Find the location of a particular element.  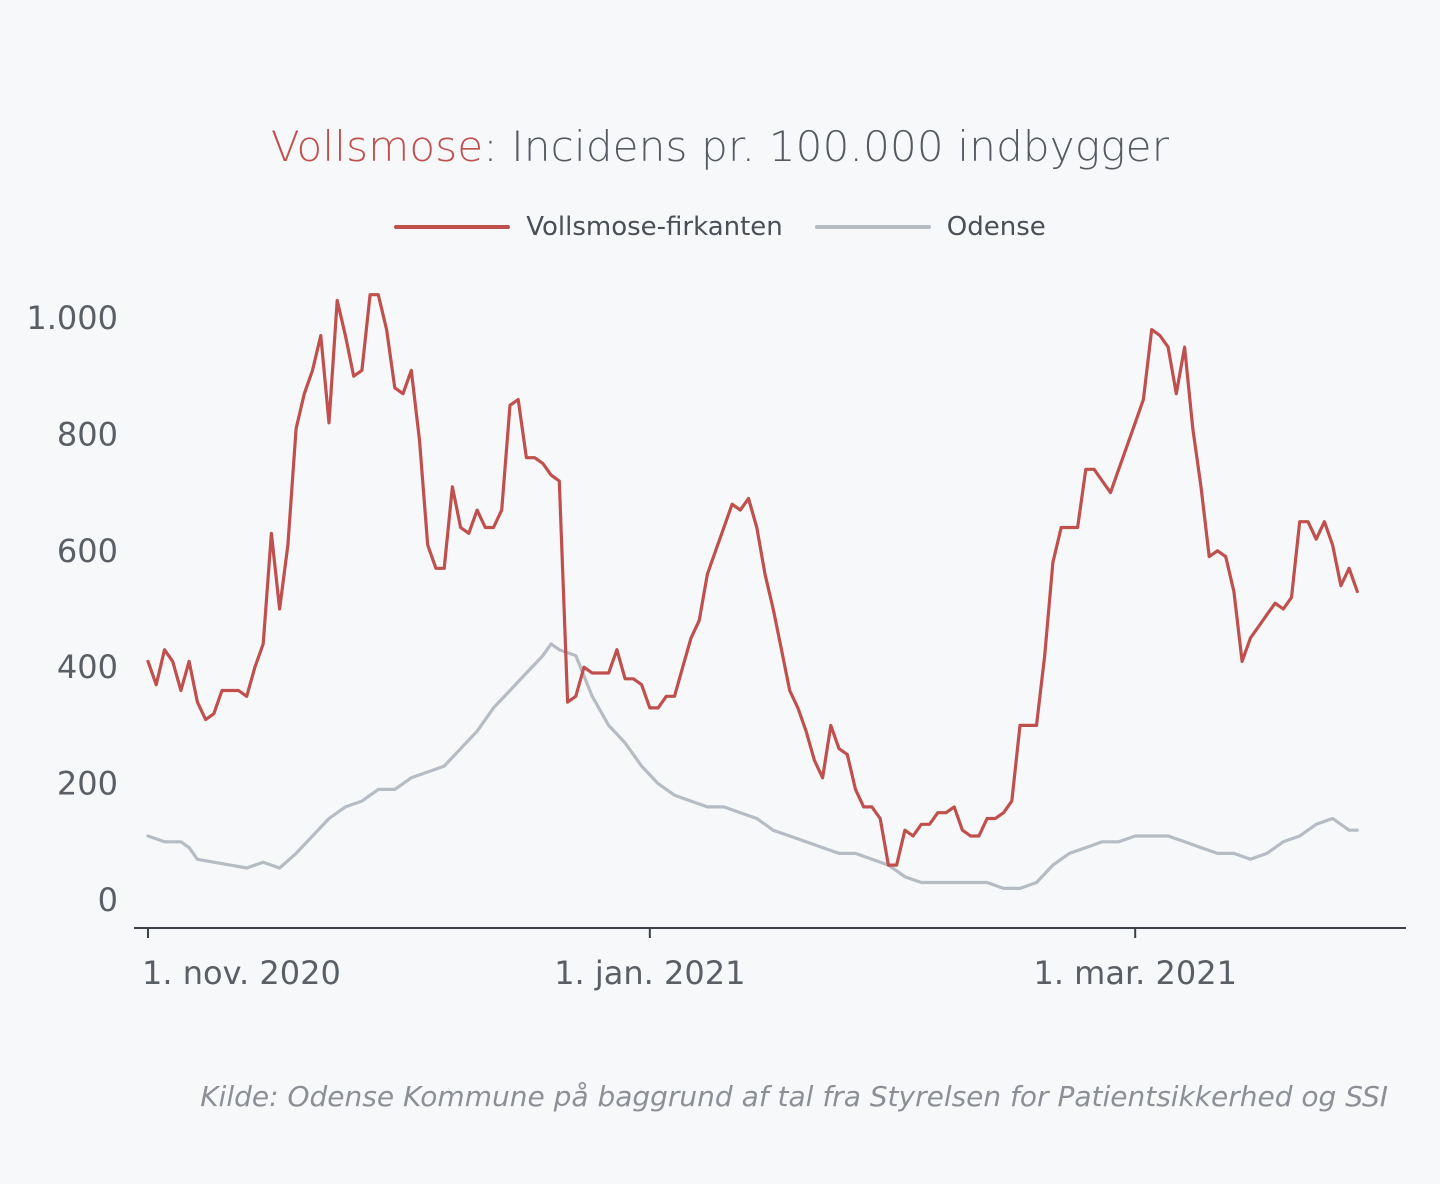

chart-legend: Vollsmose-firkanten Odense is located at coordinates (720, 227).